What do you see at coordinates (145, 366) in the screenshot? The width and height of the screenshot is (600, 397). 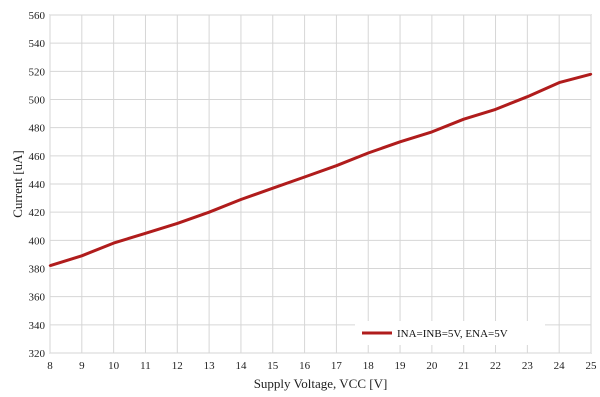 I see `x-tick-label: 11` at bounding box center [145, 366].